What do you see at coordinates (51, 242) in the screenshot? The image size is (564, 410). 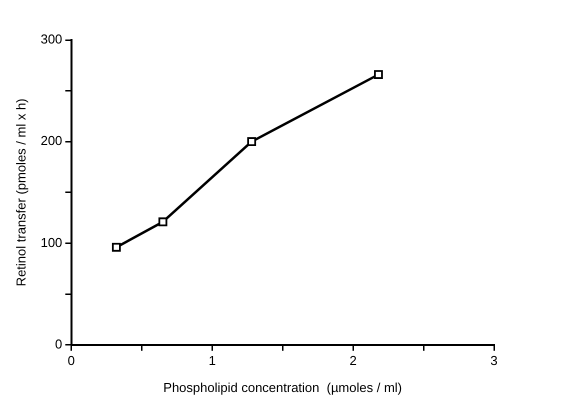 I see `y-tick-label: 100` at bounding box center [51, 242].